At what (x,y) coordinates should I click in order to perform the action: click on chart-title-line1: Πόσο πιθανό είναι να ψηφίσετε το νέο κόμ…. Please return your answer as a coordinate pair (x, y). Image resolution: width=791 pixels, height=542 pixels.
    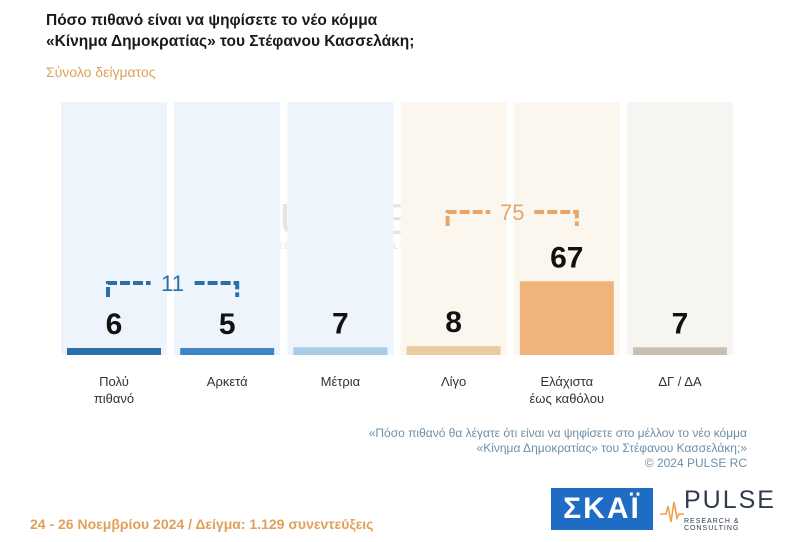
    Looking at the image, I should click on (212, 20).